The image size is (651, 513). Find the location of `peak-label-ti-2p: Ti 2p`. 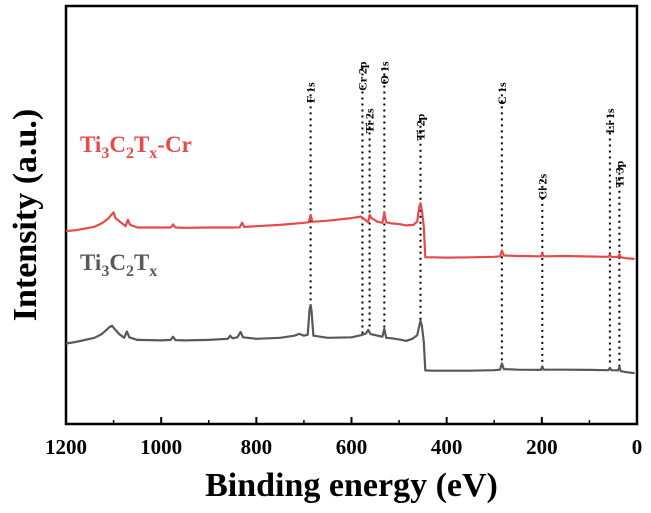

peak-label-ti-2p: Ti 2p is located at coordinates (420, 126).